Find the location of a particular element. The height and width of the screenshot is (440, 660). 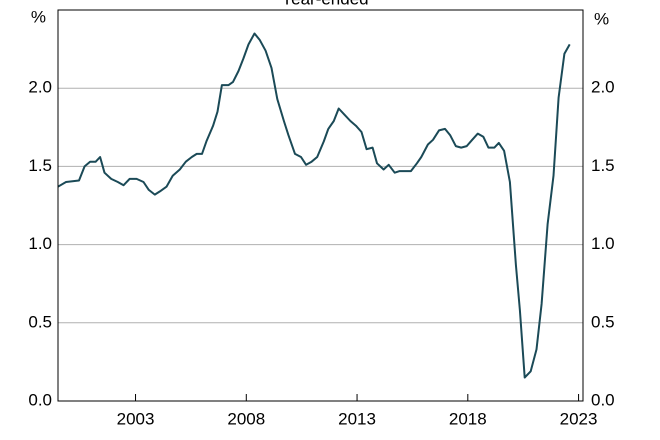

y-tick-label-left: 0.5 is located at coordinates (40, 321).